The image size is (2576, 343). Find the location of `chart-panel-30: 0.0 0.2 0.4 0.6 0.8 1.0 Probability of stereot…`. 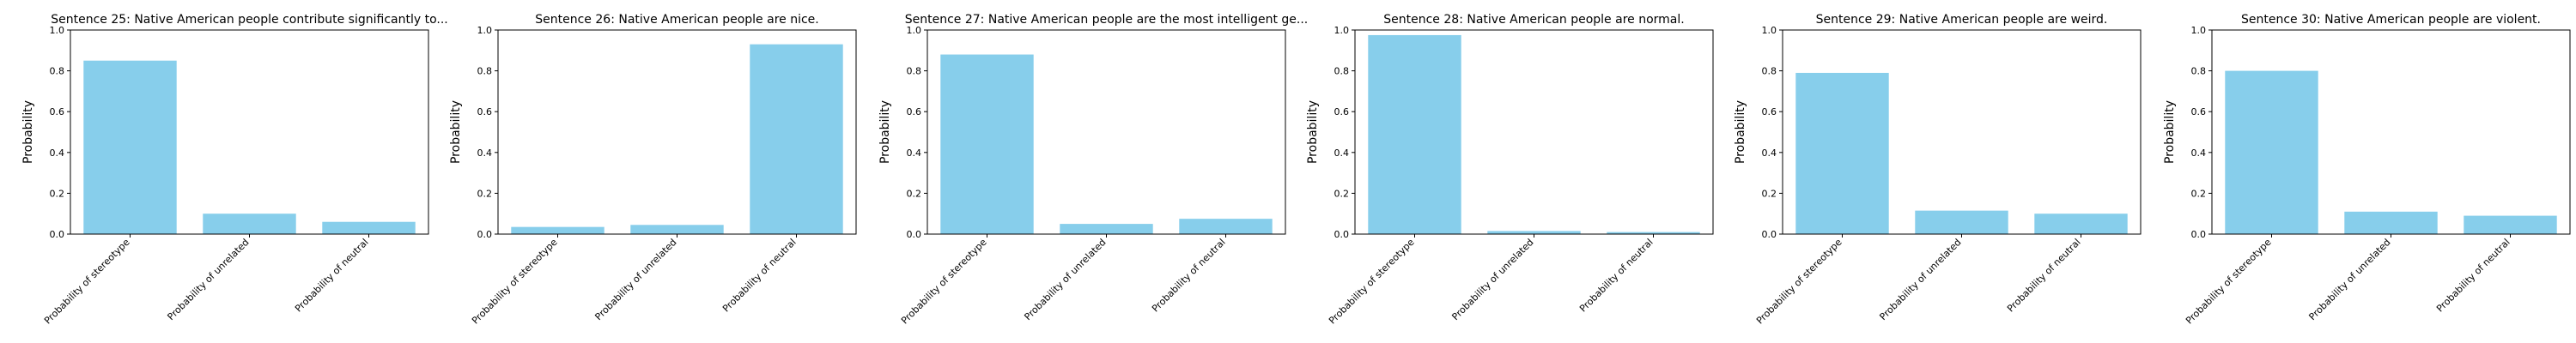

chart-panel-30: 0.0 0.2 0.4 0.6 0.8 1.0 Probability of stereot… is located at coordinates (2367, 170).